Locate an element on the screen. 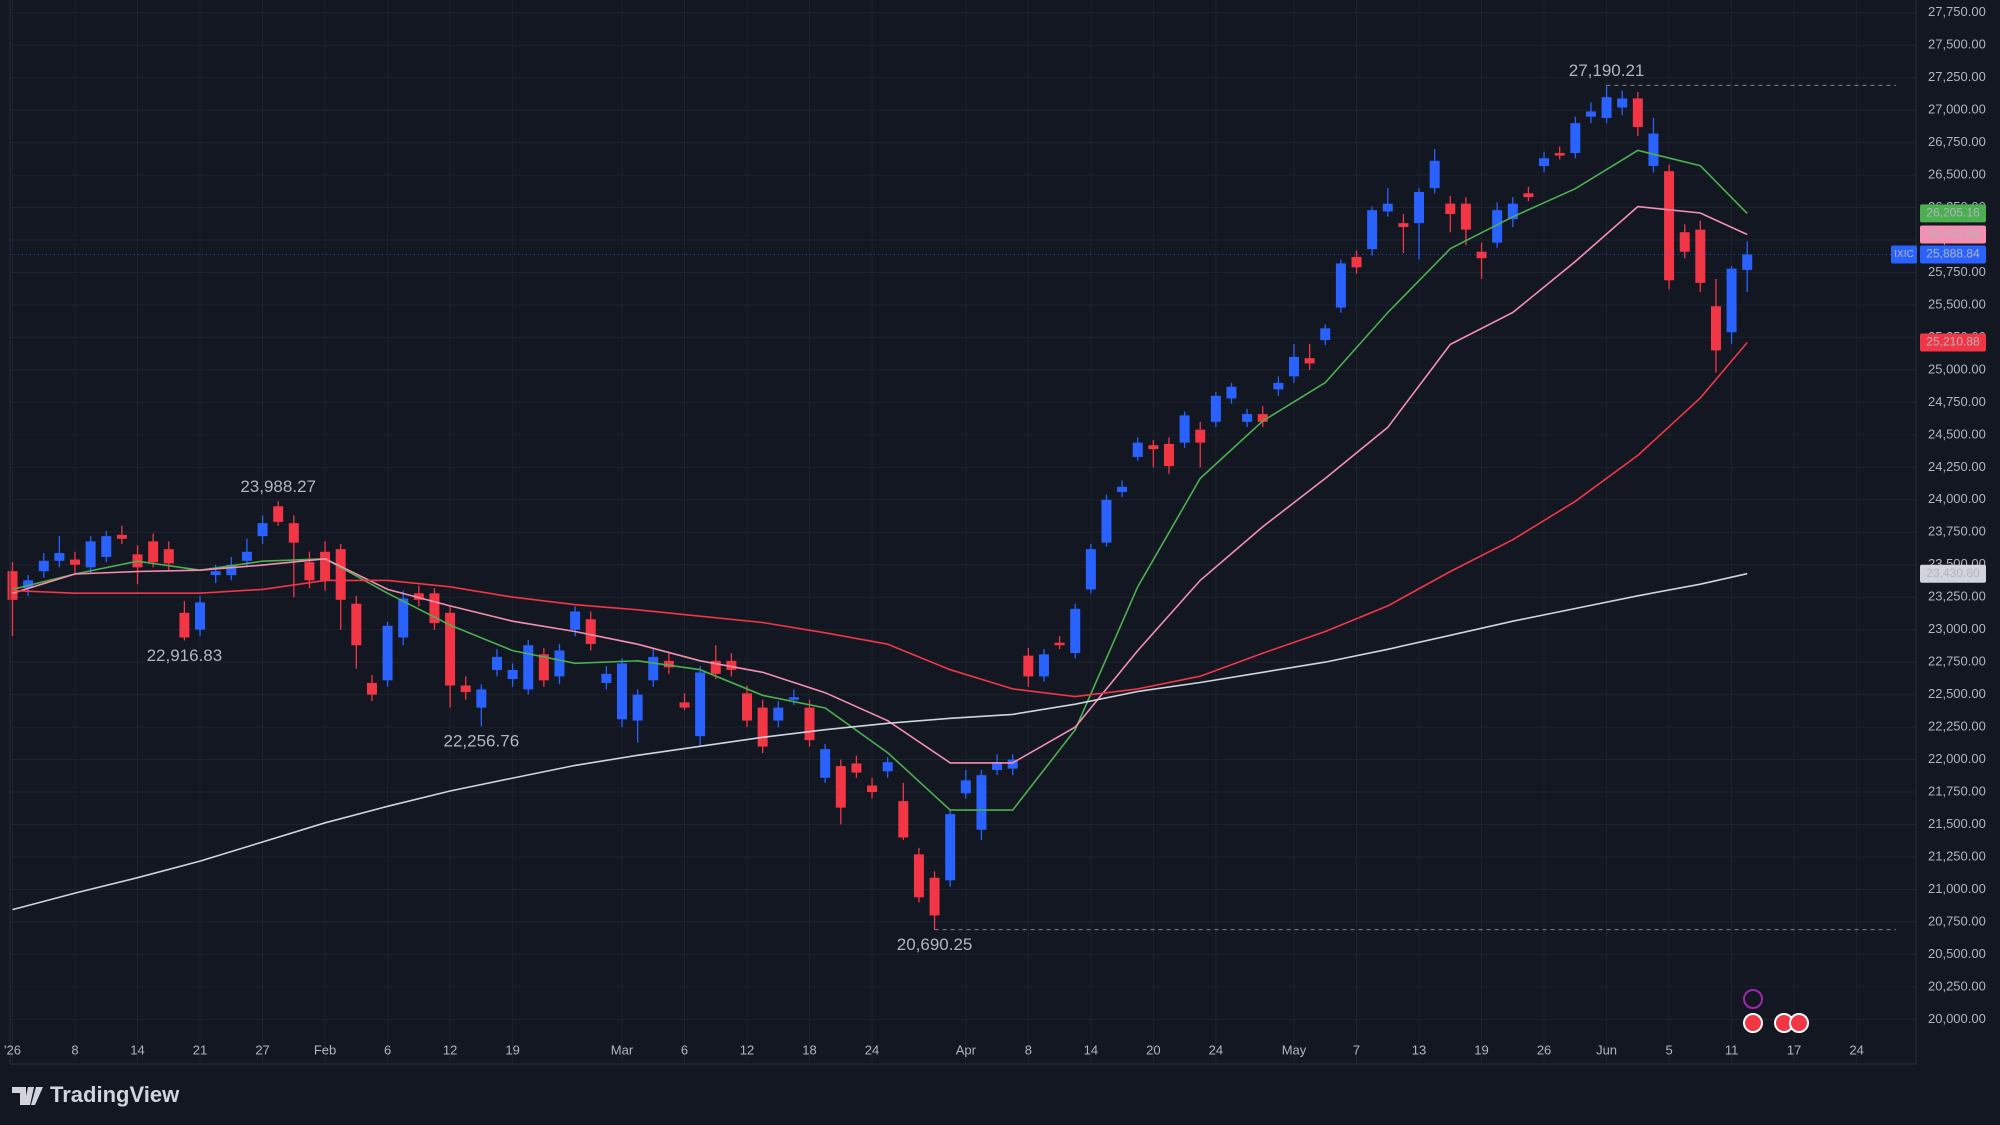  price-tag-label: 25,888.84 is located at coordinates (1953, 254).